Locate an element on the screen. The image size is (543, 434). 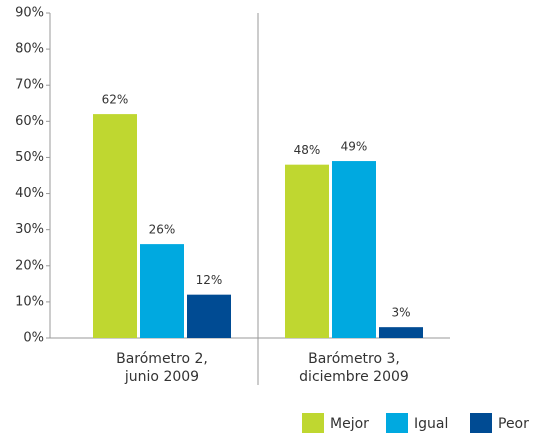
x-tick-label: Barómetro 2, is located at coordinates (162, 359).